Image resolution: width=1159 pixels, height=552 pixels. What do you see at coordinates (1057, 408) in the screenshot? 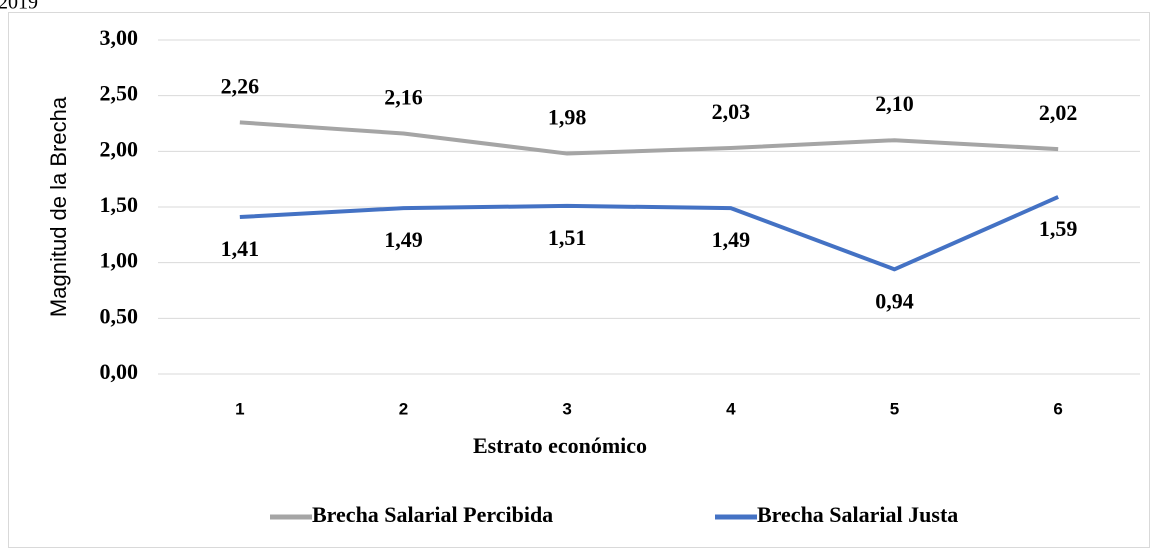
I see `x-tick-label: 6` at bounding box center [1057, 408].